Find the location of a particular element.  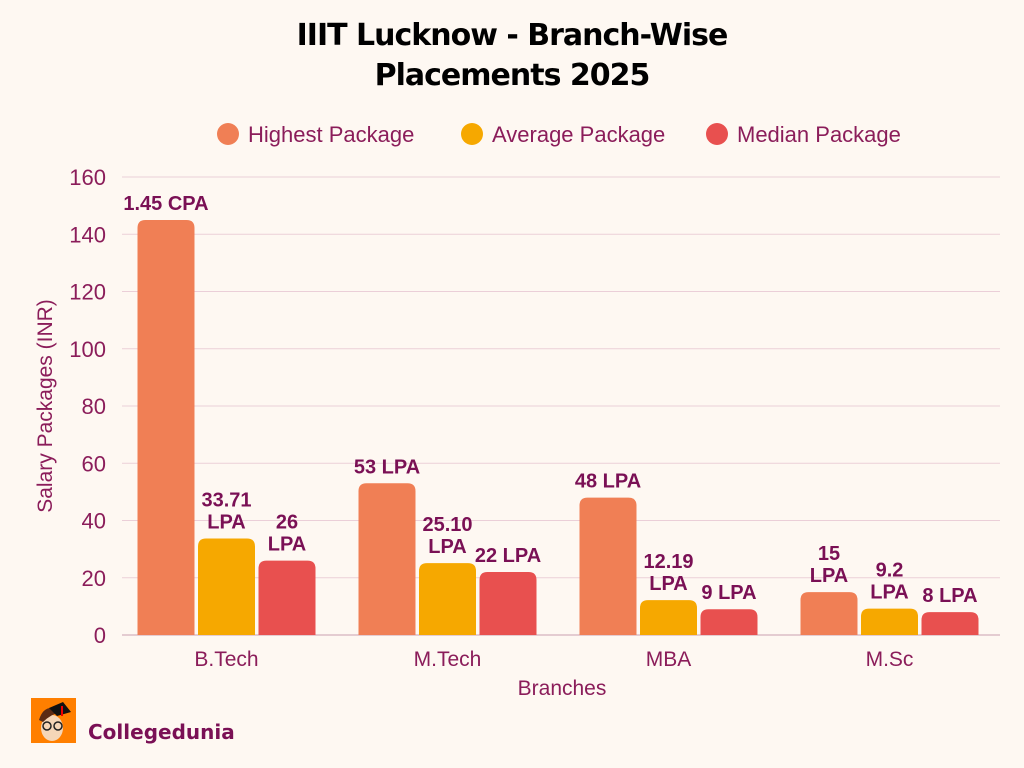

title-line-1: IIIT Lucknow - Branch-Wise is located at coordinates (512, 35).